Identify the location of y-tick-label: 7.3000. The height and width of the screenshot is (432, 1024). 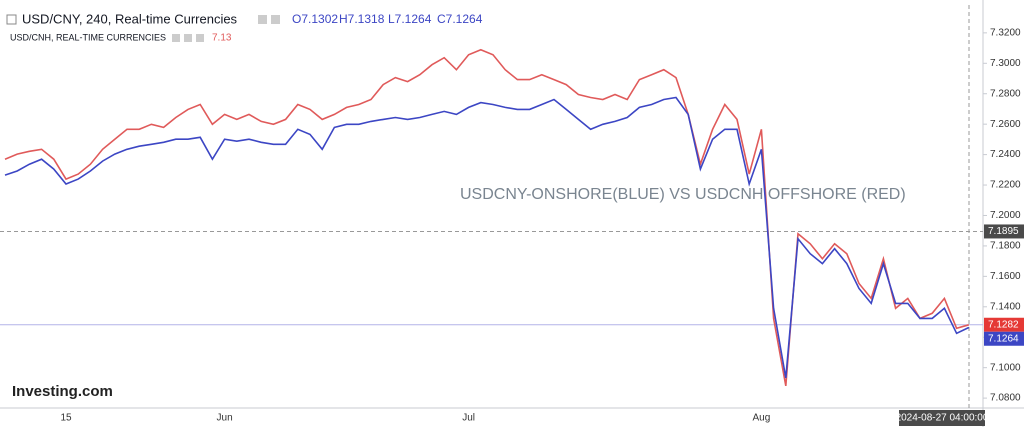
(1005, 63).